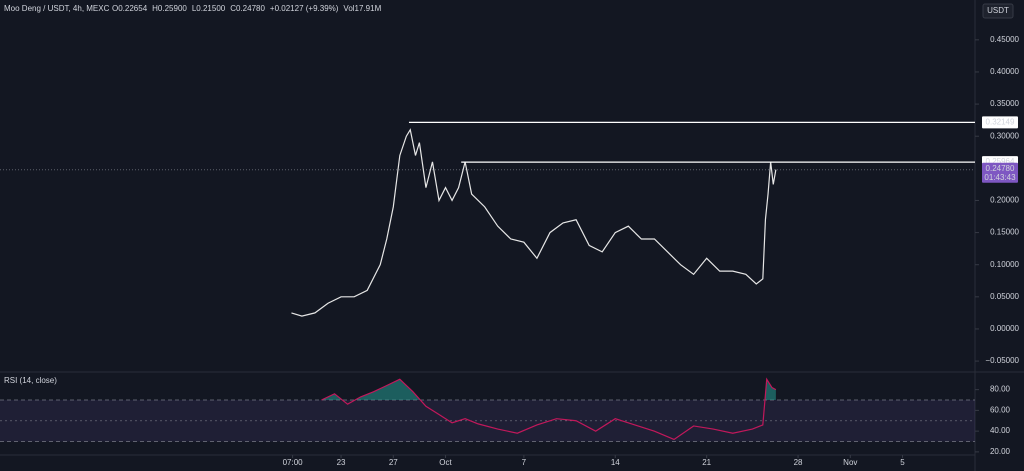  Describe the element at coordinates (798, 462) in the screenshot. I see `x-tick-label: 28` at that location.